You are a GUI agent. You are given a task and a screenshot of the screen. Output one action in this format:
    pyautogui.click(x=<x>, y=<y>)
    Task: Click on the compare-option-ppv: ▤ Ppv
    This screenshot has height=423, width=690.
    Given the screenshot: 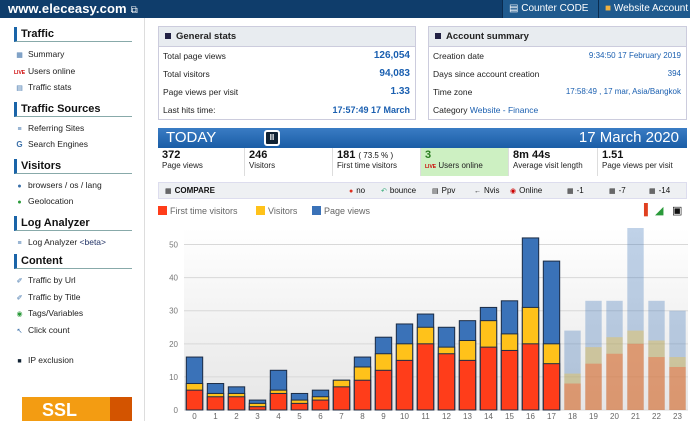 What is the action you would take?
    pyautogui.click(x=443, y=190)
    